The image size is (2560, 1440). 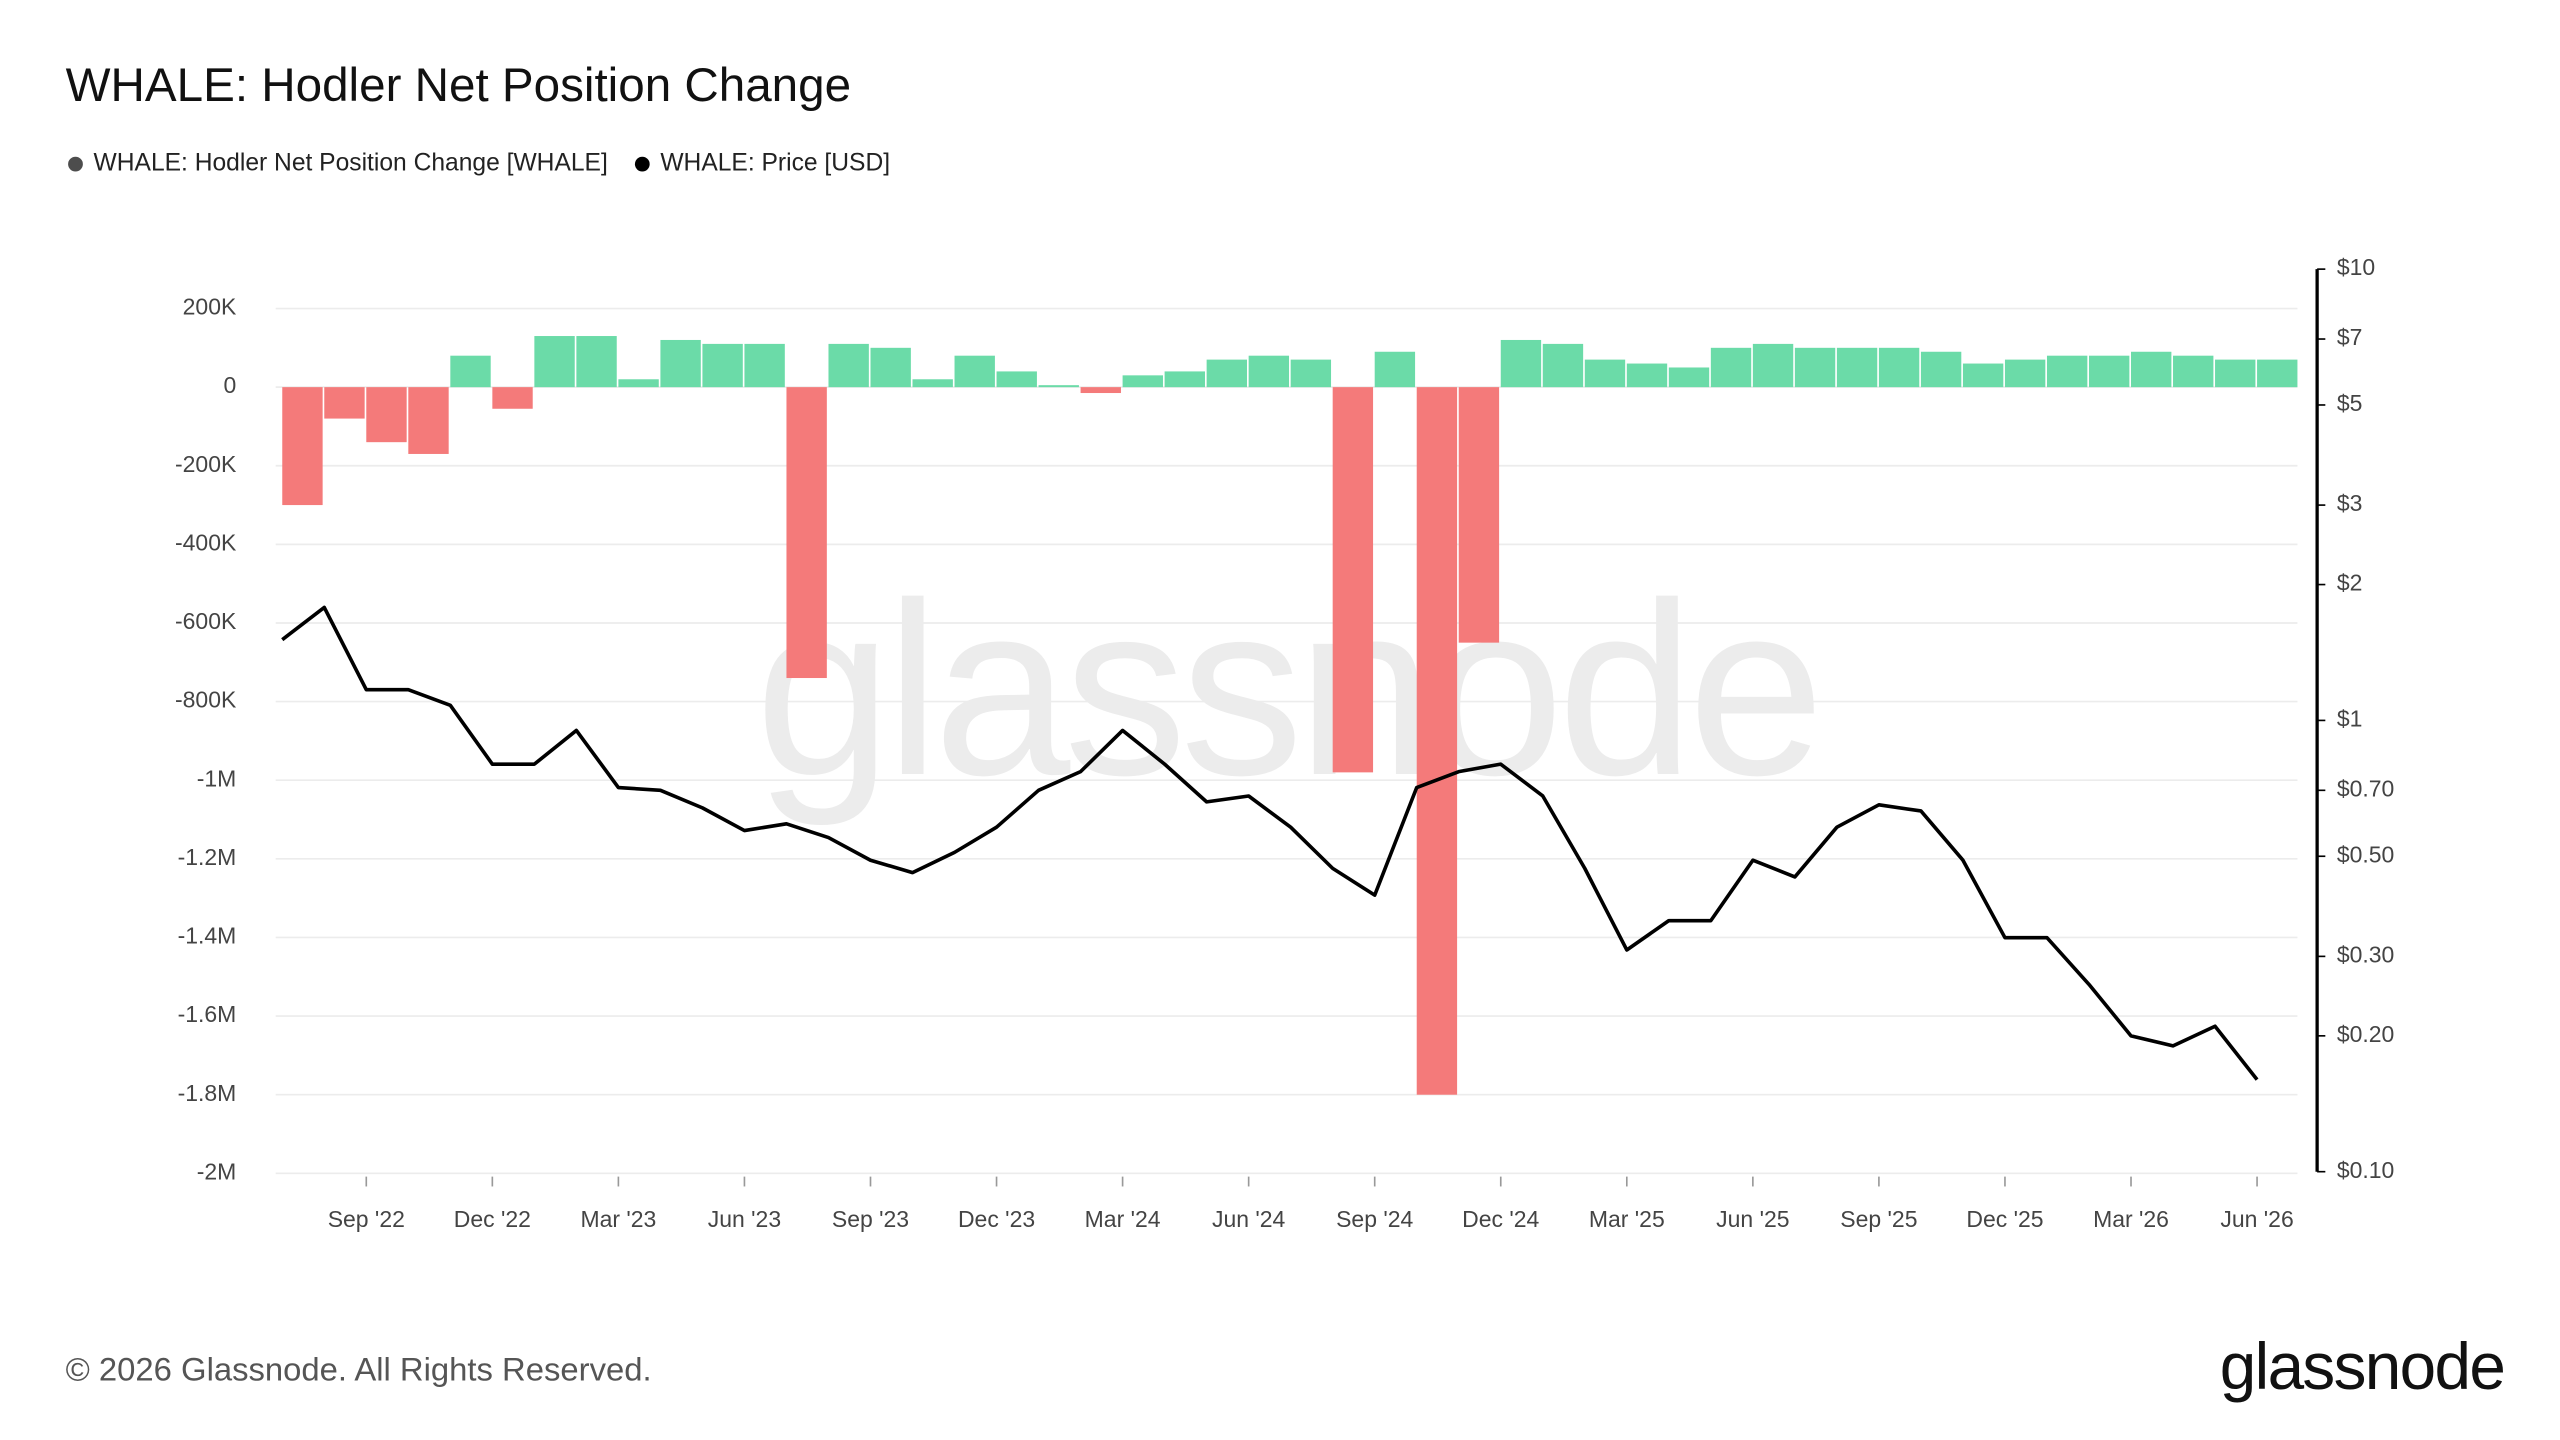 I want to click on y2-tick-label: $2, so click(x=2350, y=583).